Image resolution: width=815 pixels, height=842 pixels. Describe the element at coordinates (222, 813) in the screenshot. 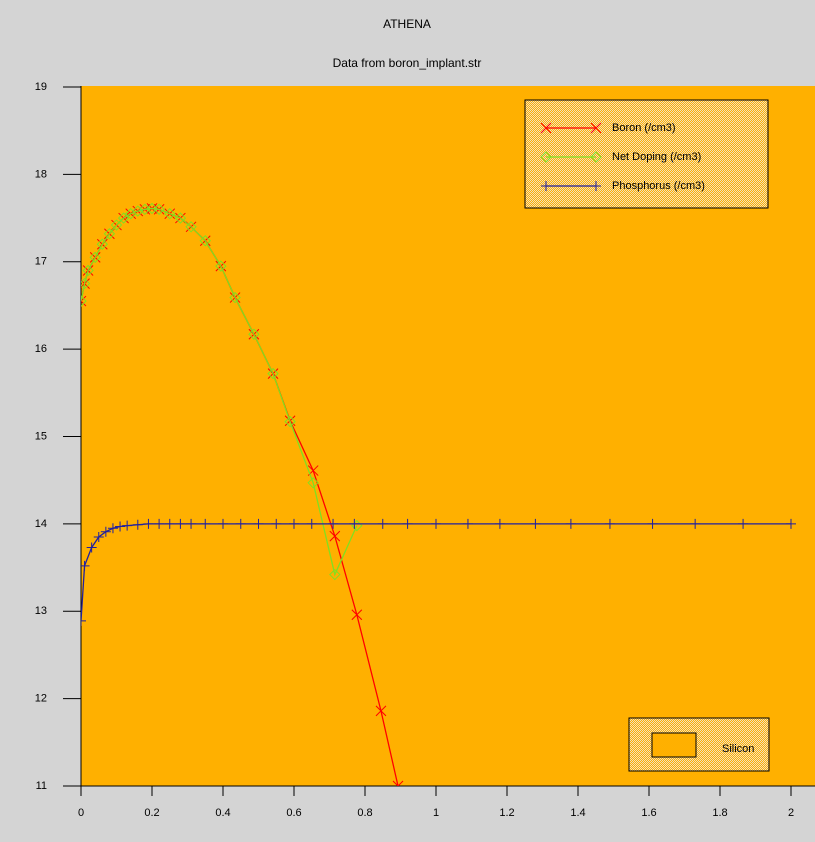

I see `x-tick-label: 0.4` at that location.